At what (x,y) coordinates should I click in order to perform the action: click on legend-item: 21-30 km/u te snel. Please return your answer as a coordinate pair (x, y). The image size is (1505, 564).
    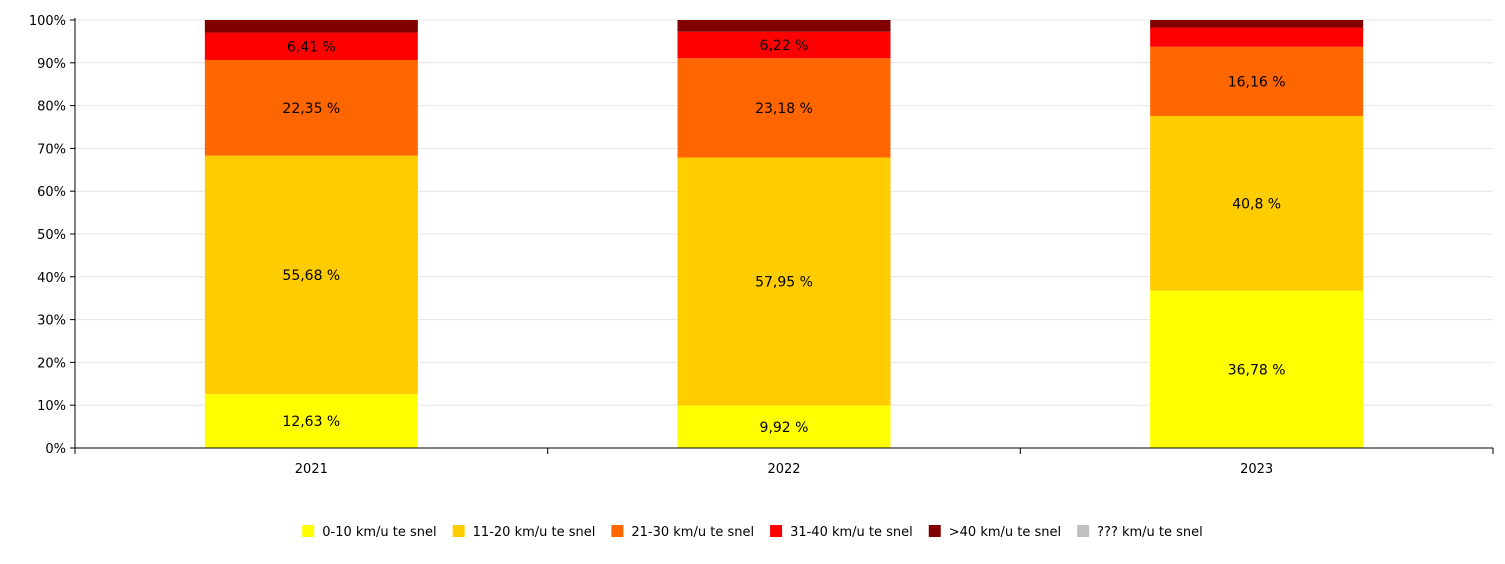
    Looking at the image, I should click on (682, 532).